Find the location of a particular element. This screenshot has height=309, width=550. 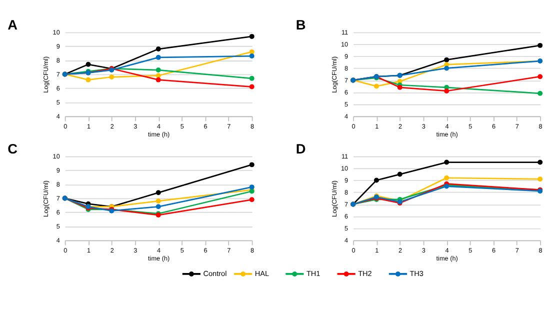

chart-title: C is located at coordinates (13, 149).